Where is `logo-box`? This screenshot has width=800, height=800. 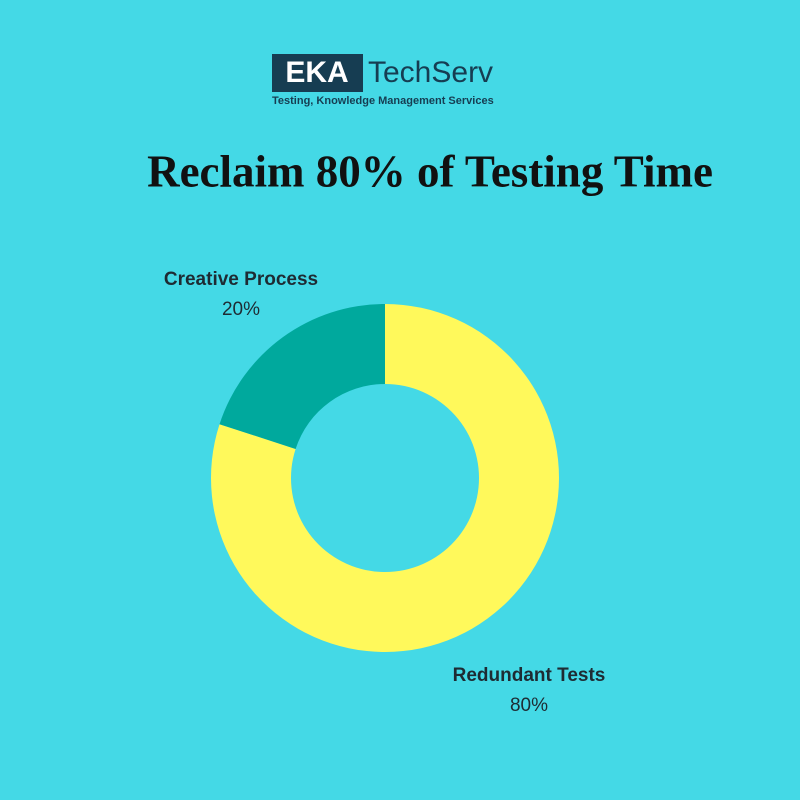
logo-box is located at coordinates (317, 73).